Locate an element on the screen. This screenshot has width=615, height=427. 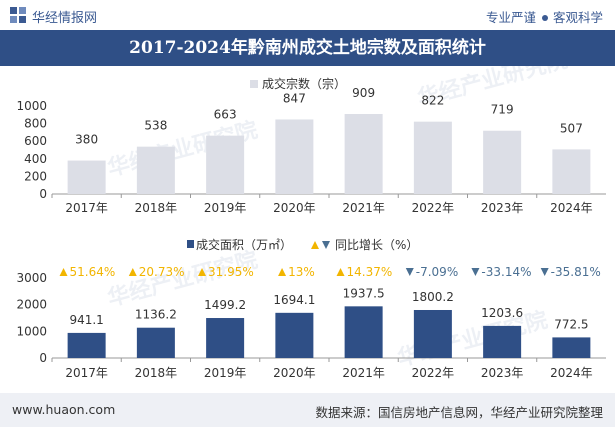
area-value-label: 772.5 is located at coordinates (571, 324).